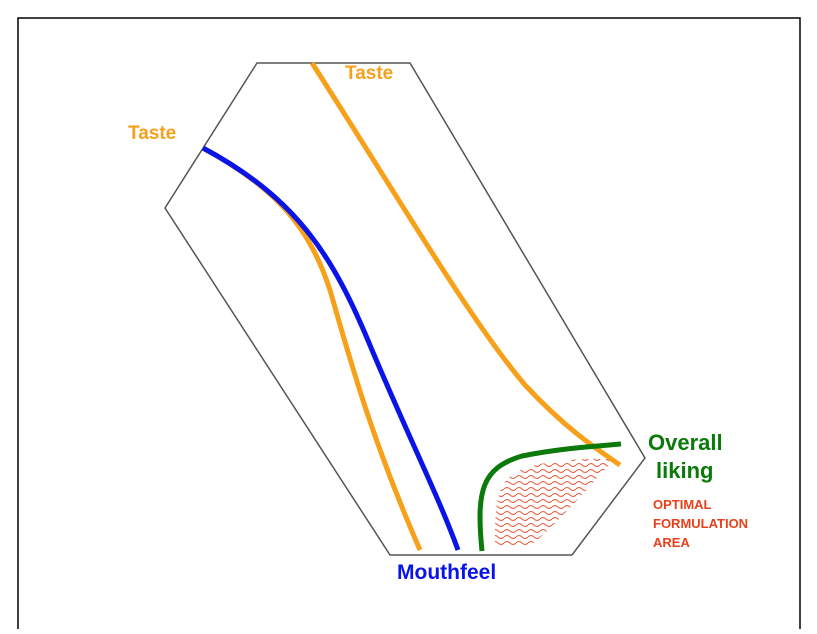 This screenshot has width=817, height=634. What do you see at coordinates (446, 572) in the screenshot?
I see `label: Mouthfeel` at bounding box center [446, 572].